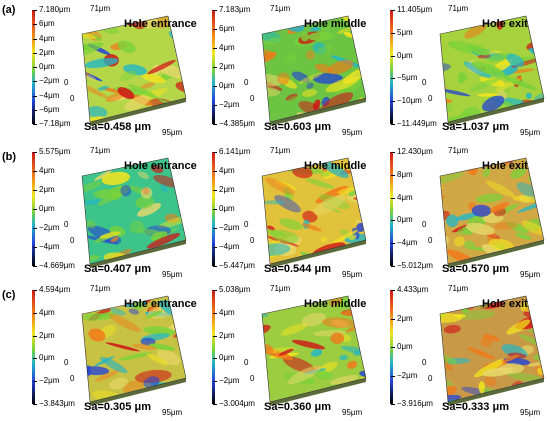  Describe the element at coordinates (224, 335) in the screenshot. I see `colorbar-tick-label: 2μm` at that location.